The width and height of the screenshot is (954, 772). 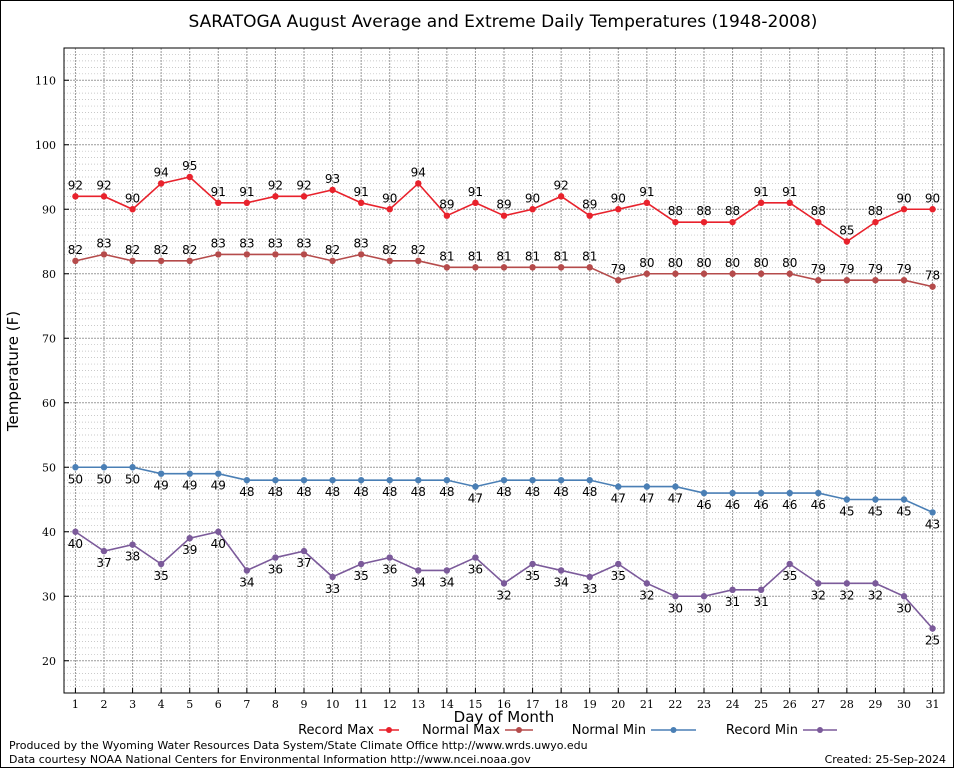 What do you see at coordinates (475, 192) in the screenshot?
I see `record-max-data-label: 91` at bounding box center [475, 192].